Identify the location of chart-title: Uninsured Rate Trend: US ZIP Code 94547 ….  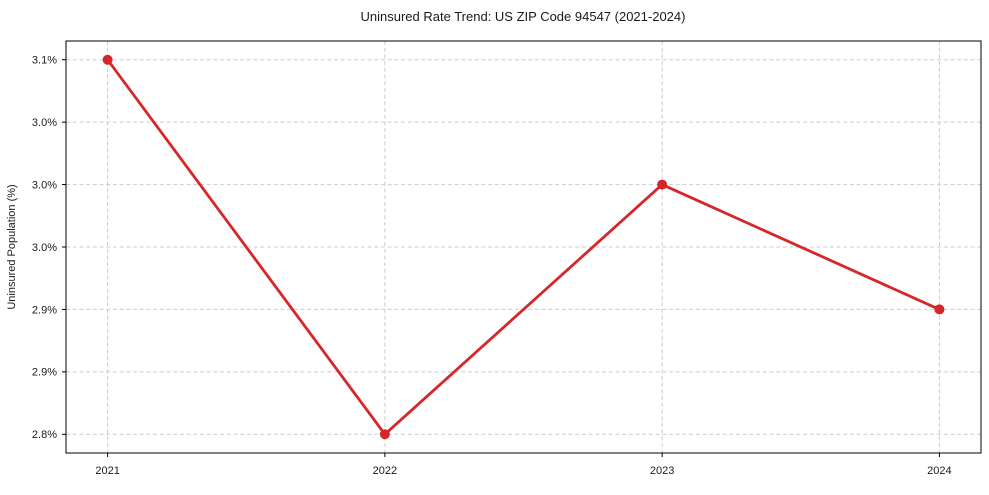
(523, 16).